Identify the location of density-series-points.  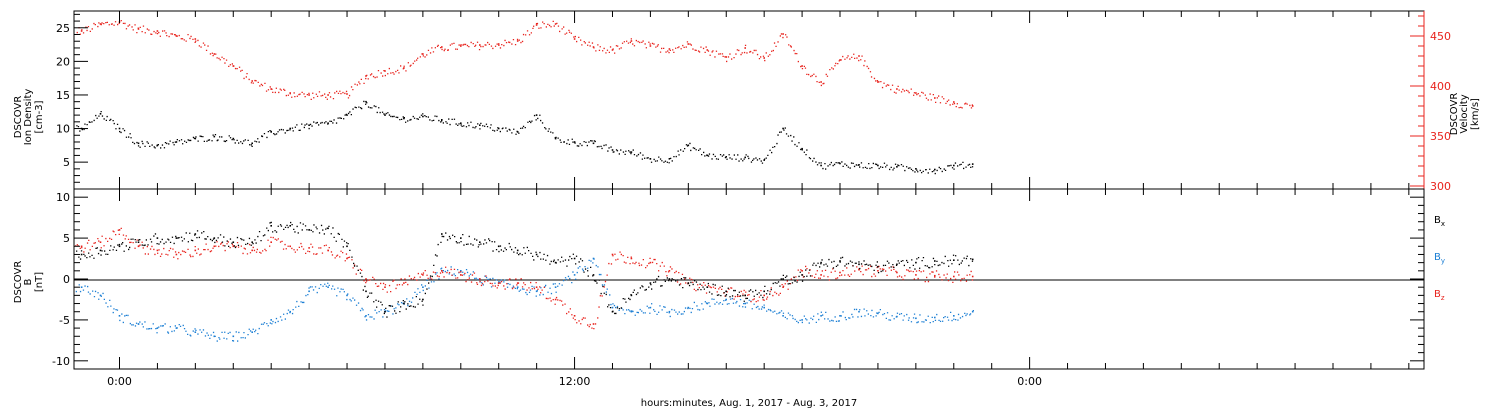
(525, 137).